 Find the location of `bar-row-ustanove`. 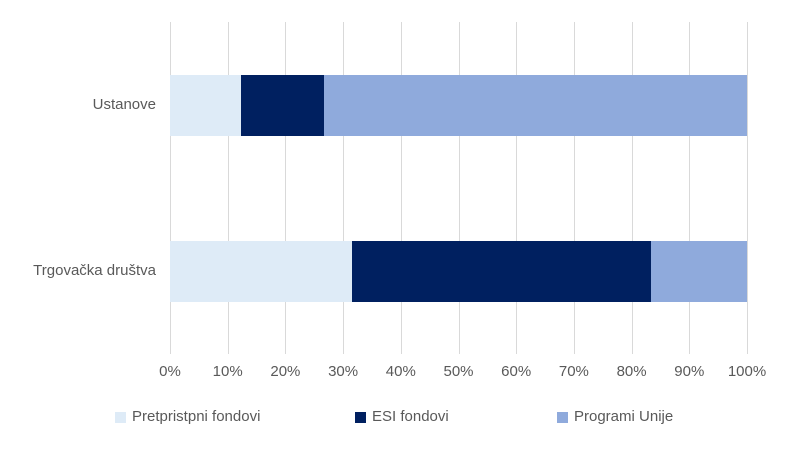

bar-row-ustanove is located at coordinates (458, 105).